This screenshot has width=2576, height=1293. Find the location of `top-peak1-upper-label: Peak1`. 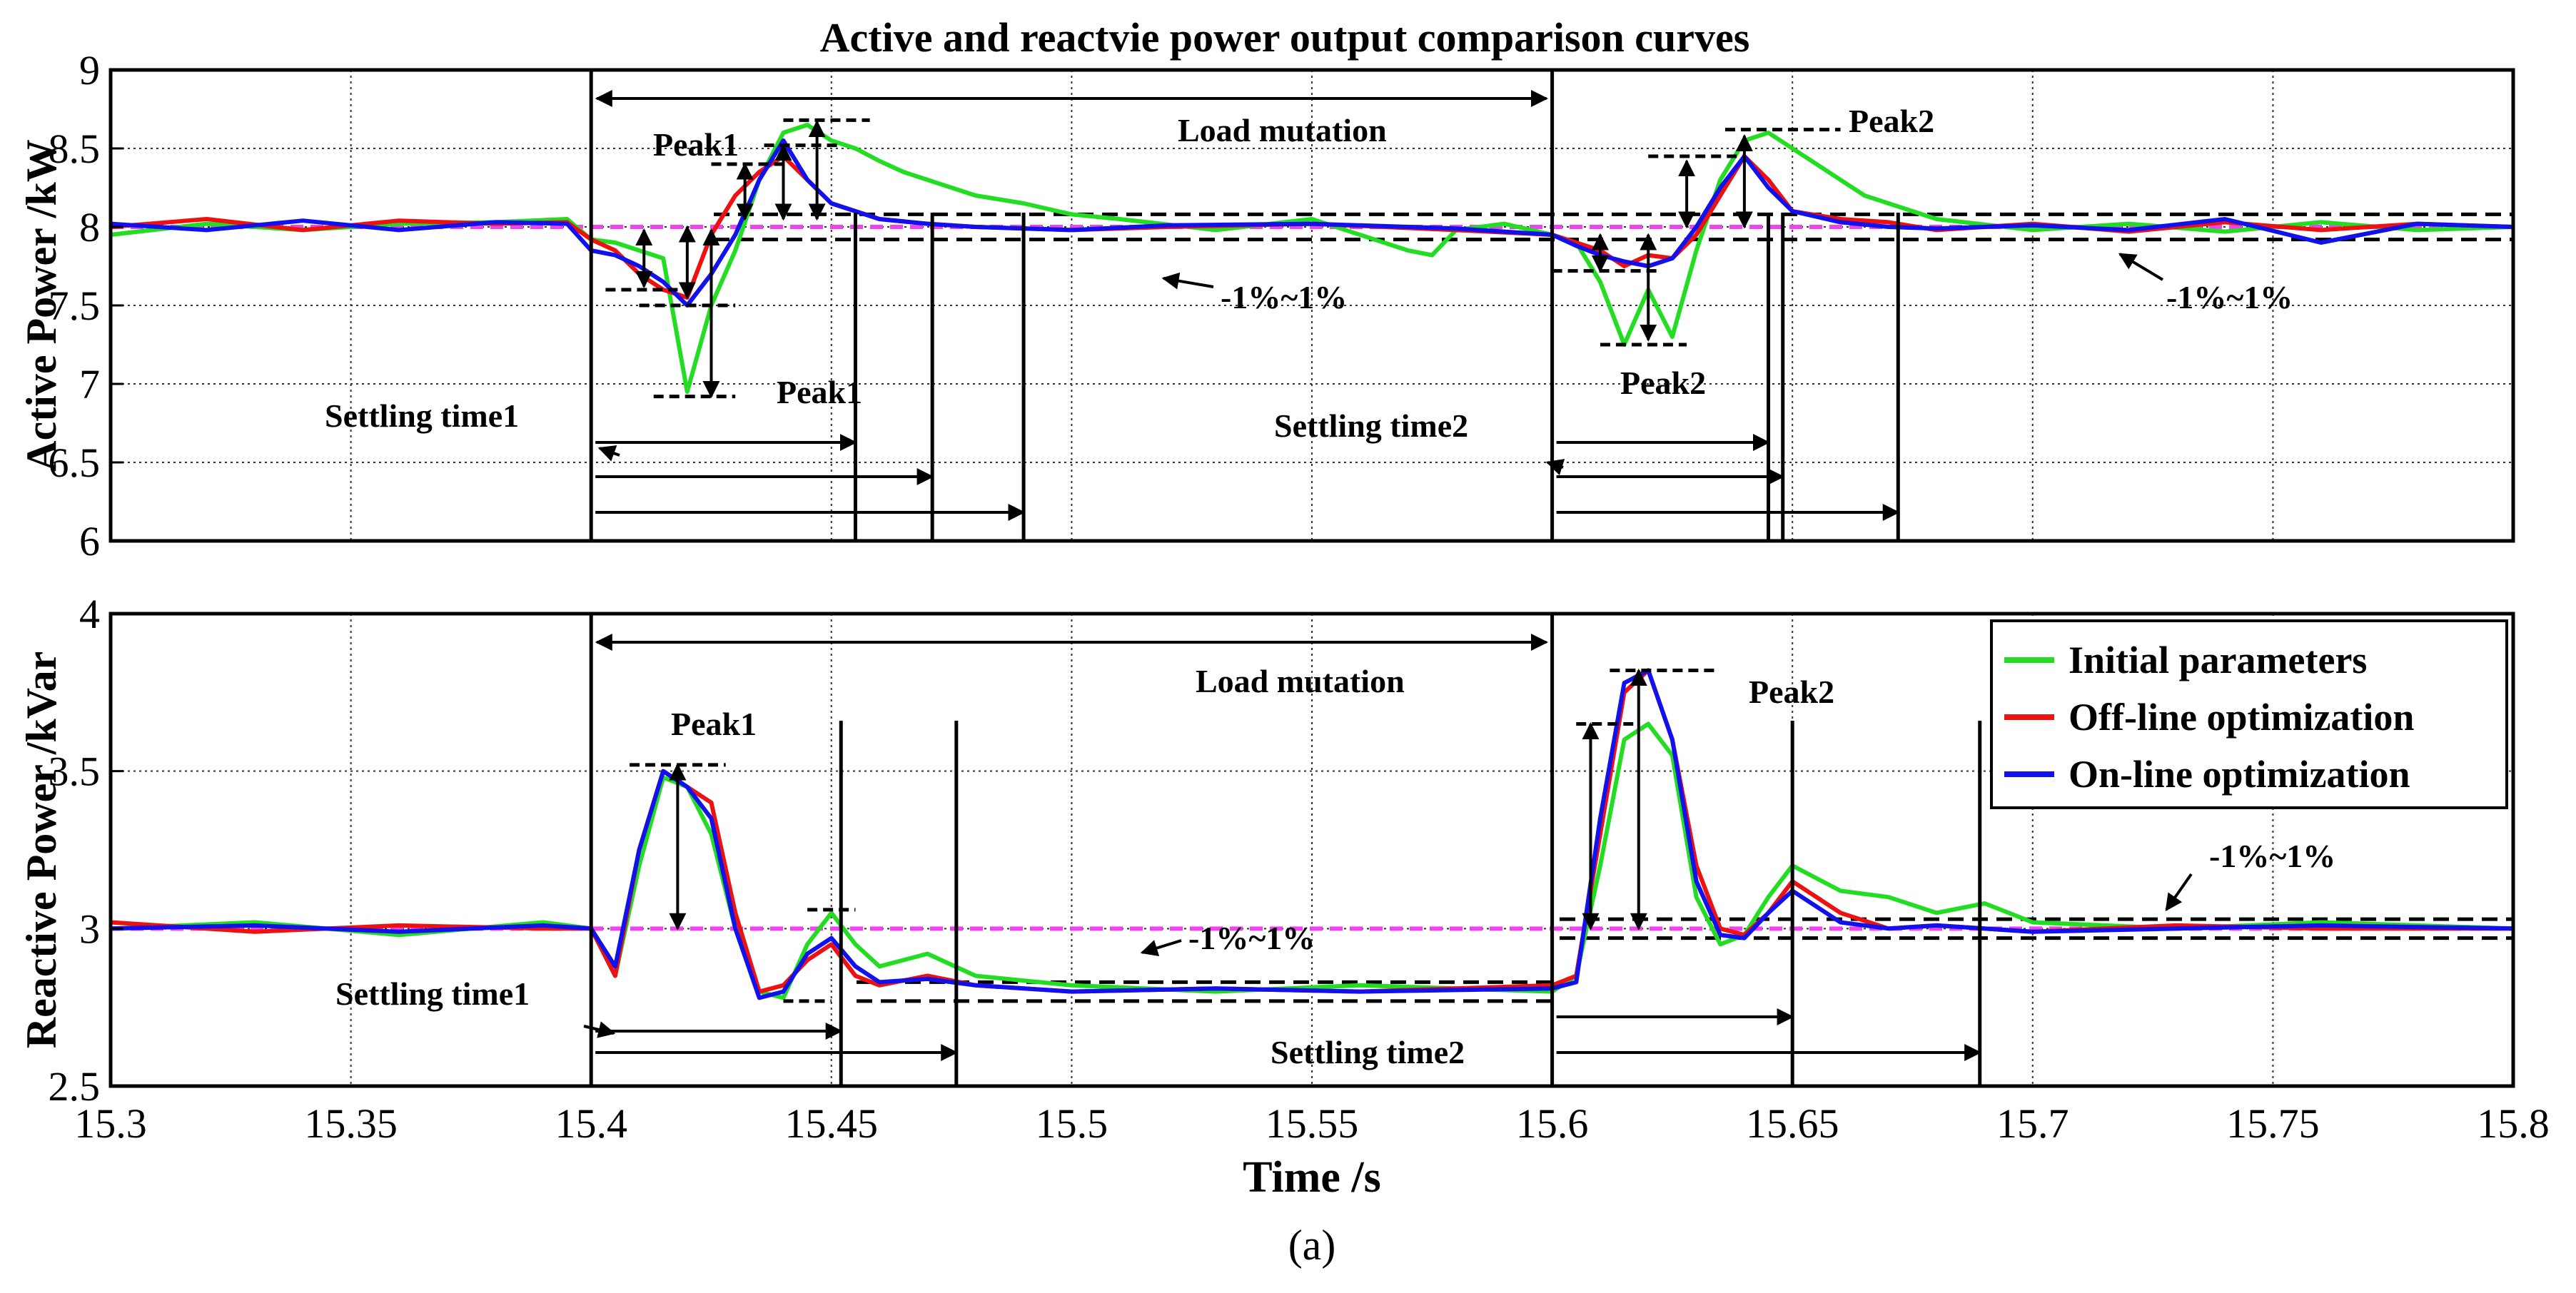

top-peak1-upper-label: Peak1 is located at coordinates (696, 145).